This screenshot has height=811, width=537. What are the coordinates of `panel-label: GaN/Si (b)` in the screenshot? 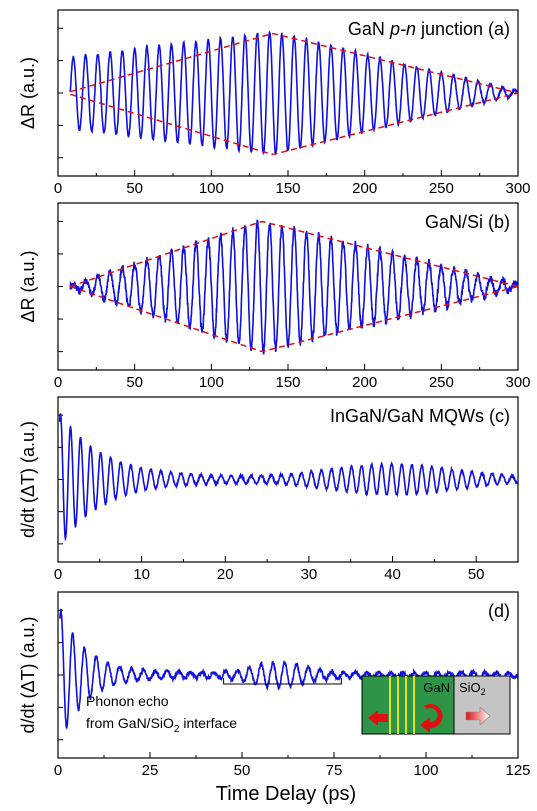 It's located at (467, 222).